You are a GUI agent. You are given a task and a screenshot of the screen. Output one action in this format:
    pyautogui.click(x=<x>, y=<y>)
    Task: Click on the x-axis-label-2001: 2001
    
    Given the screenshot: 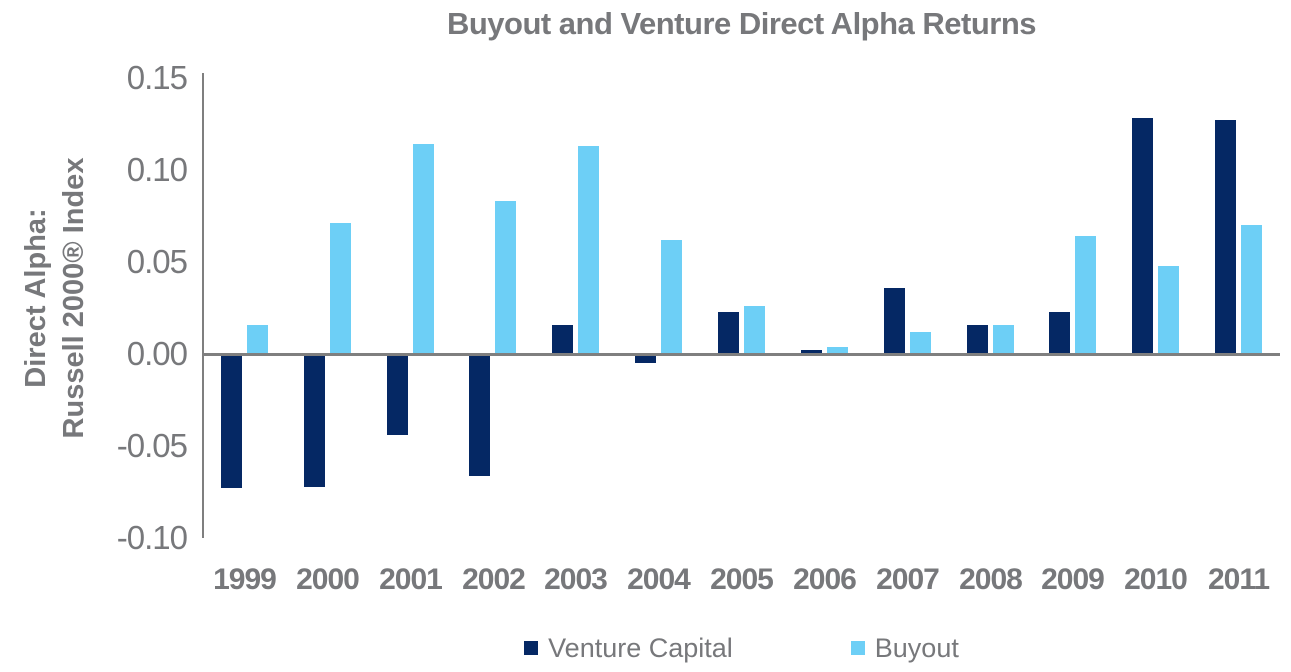 What is the action you would take?
    pyautogui.click(x=411, y=579)
    